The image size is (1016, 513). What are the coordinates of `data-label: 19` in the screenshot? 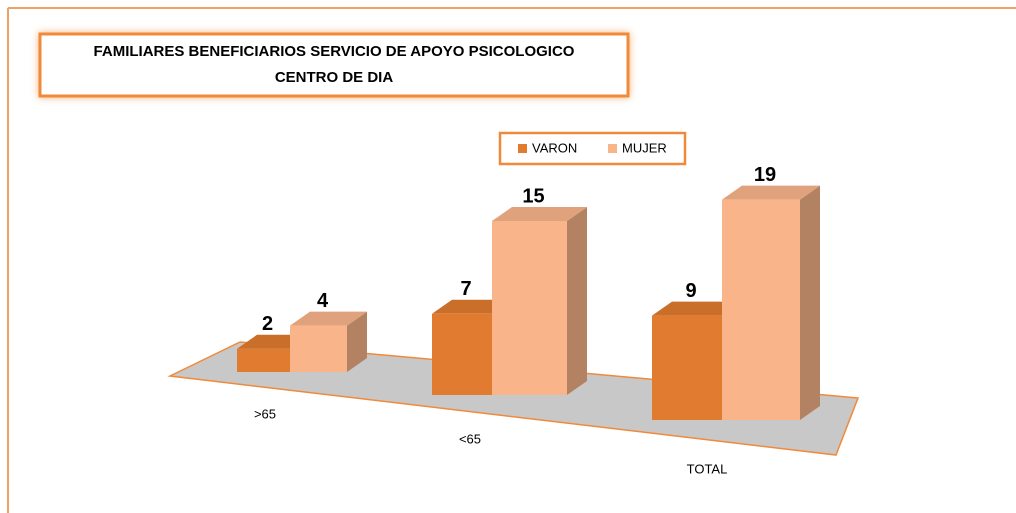 It's located at (765, 175).